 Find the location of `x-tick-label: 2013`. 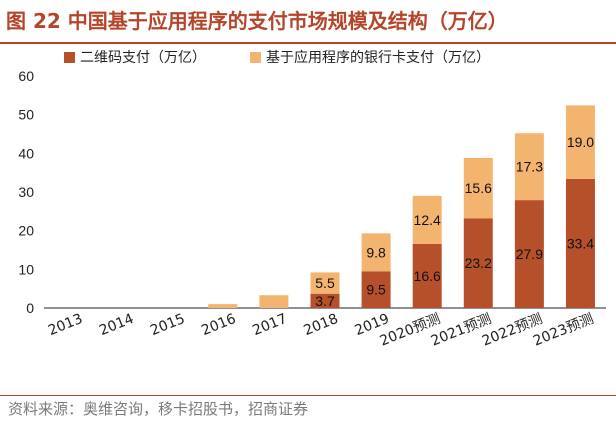

x-tick-label: 2013 is located at coordinates (65, 325).